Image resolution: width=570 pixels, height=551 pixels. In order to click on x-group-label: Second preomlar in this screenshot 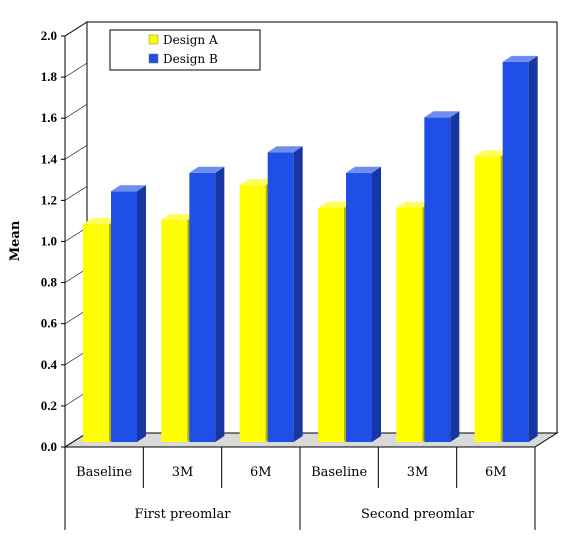, I will do `click(418, 514)`.